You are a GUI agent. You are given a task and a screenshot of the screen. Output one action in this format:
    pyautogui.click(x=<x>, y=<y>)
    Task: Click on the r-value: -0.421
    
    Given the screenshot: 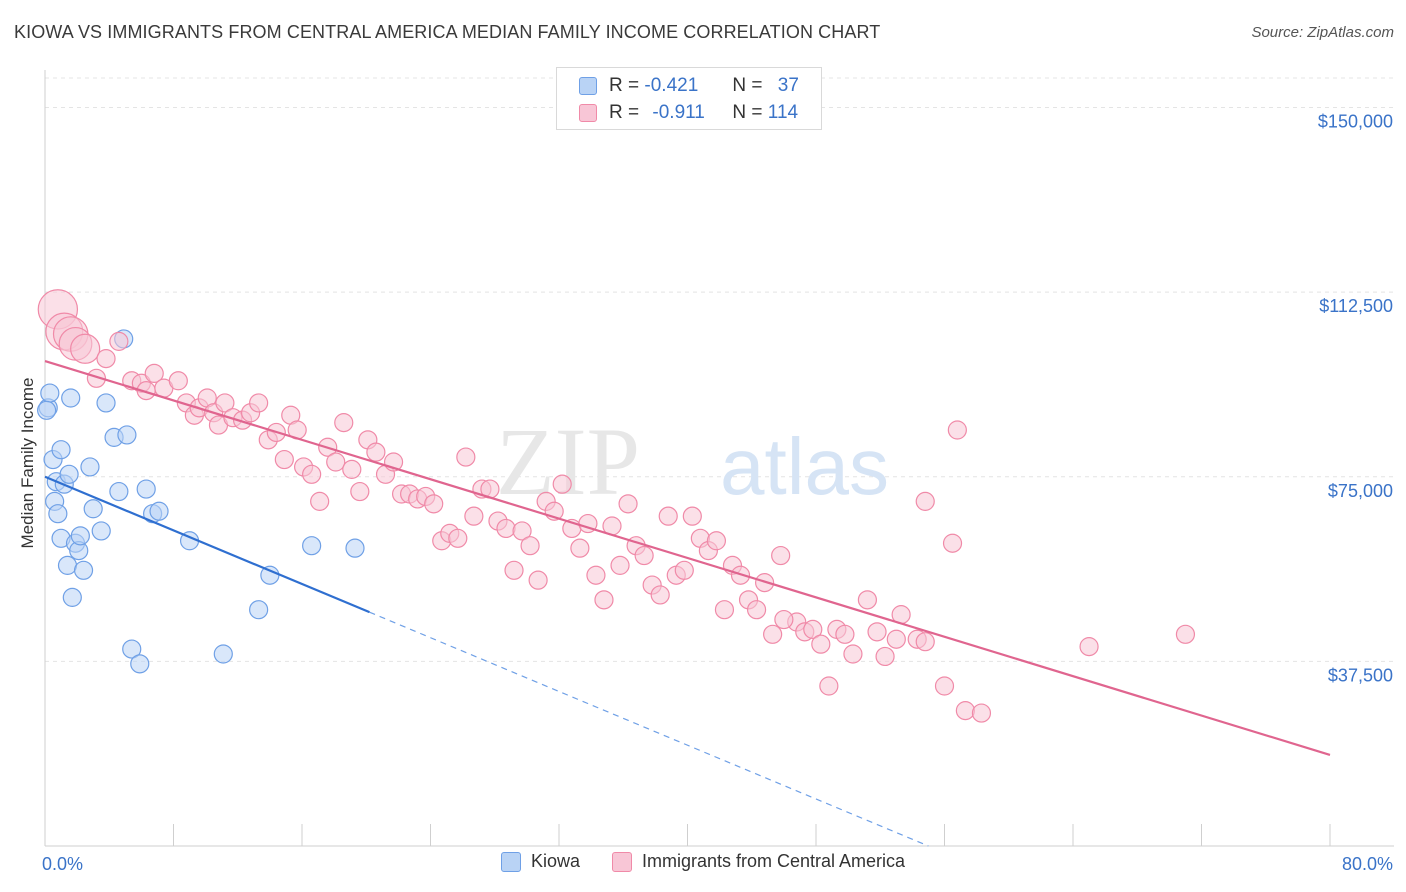 What is the action you would take?
    pyautogui.click(x=671, y=85)
    